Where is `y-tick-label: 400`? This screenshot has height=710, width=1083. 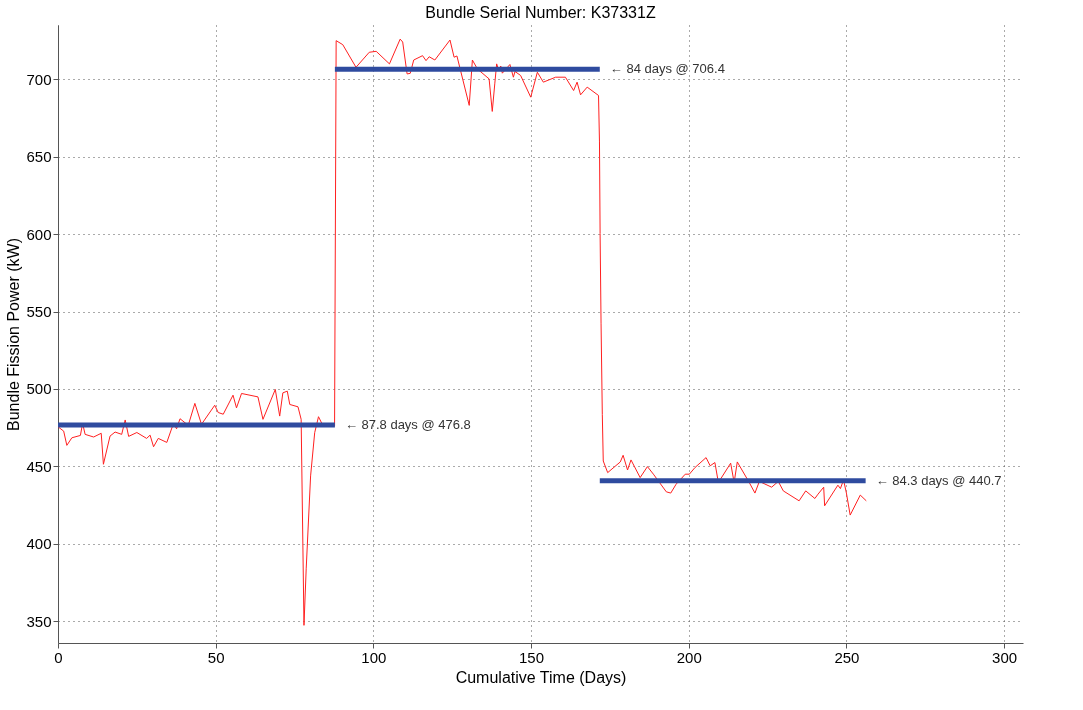 y-tick-label: 400 is located at coordinates (39, 544).